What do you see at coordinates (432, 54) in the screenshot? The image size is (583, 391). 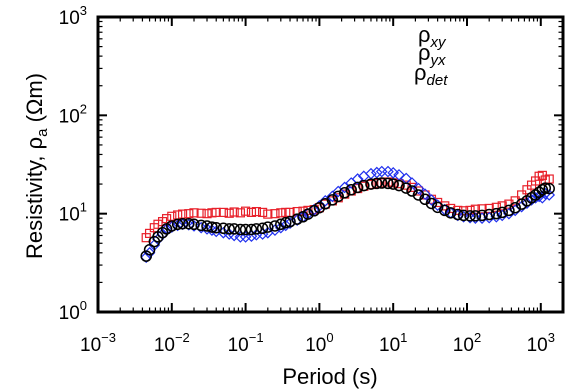 I see `legend-entry-yx: ρyx` at bounding box center [432, 54].